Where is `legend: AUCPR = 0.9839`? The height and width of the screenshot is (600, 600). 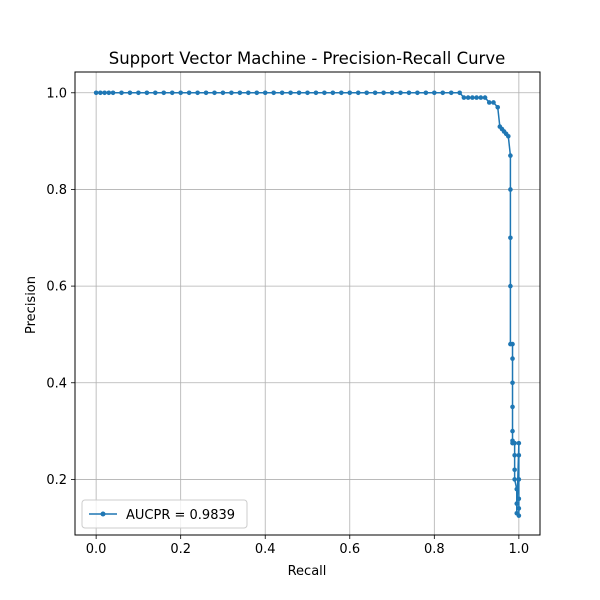
legend: AUCPR = 0.9839 is located at coordinates (164, 514).